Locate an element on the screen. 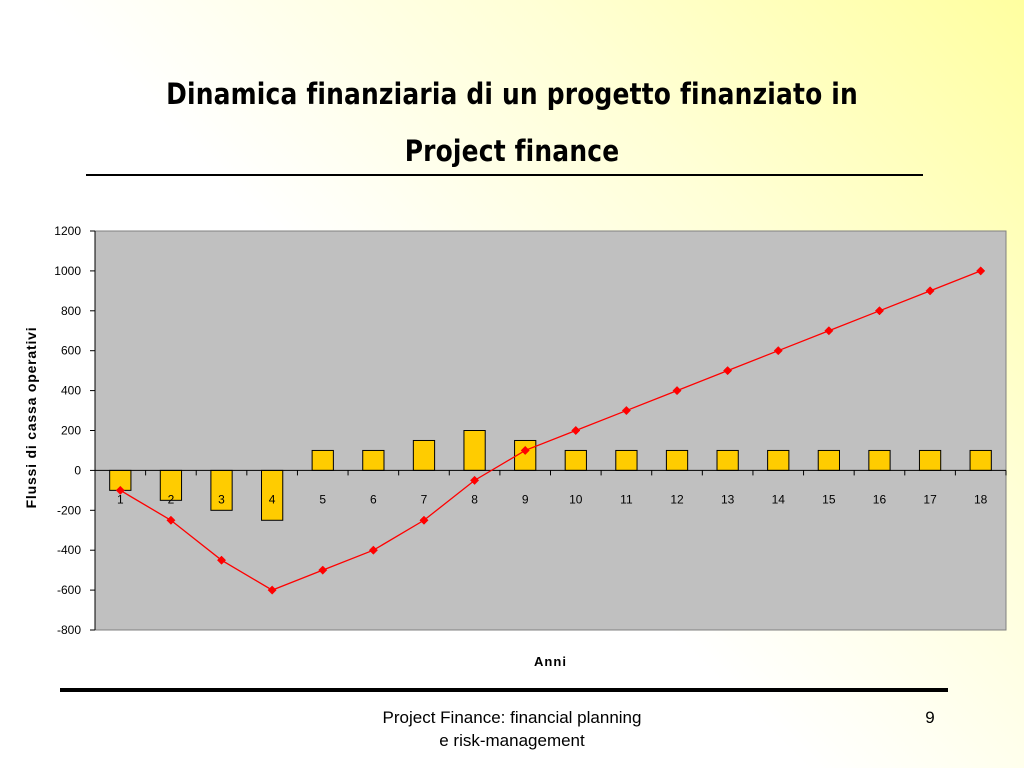 The image size is (1024, 768). page-number: 9 is located at coordinates (930, 717).